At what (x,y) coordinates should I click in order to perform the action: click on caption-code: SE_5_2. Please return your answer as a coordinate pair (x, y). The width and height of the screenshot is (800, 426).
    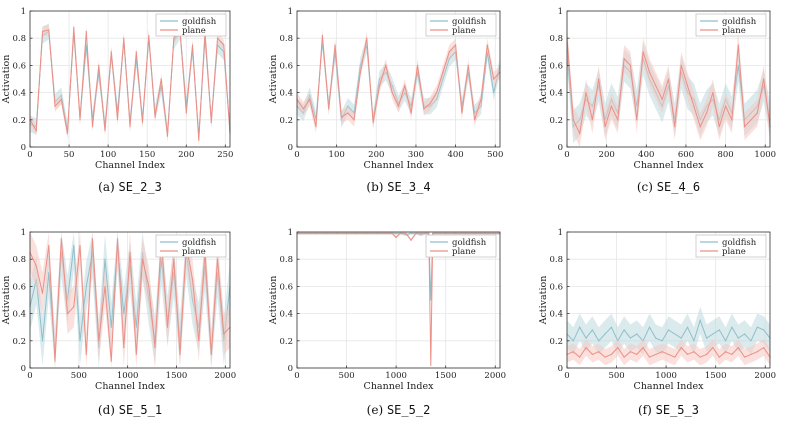
    Looking at the image, I should click on (408, 410).